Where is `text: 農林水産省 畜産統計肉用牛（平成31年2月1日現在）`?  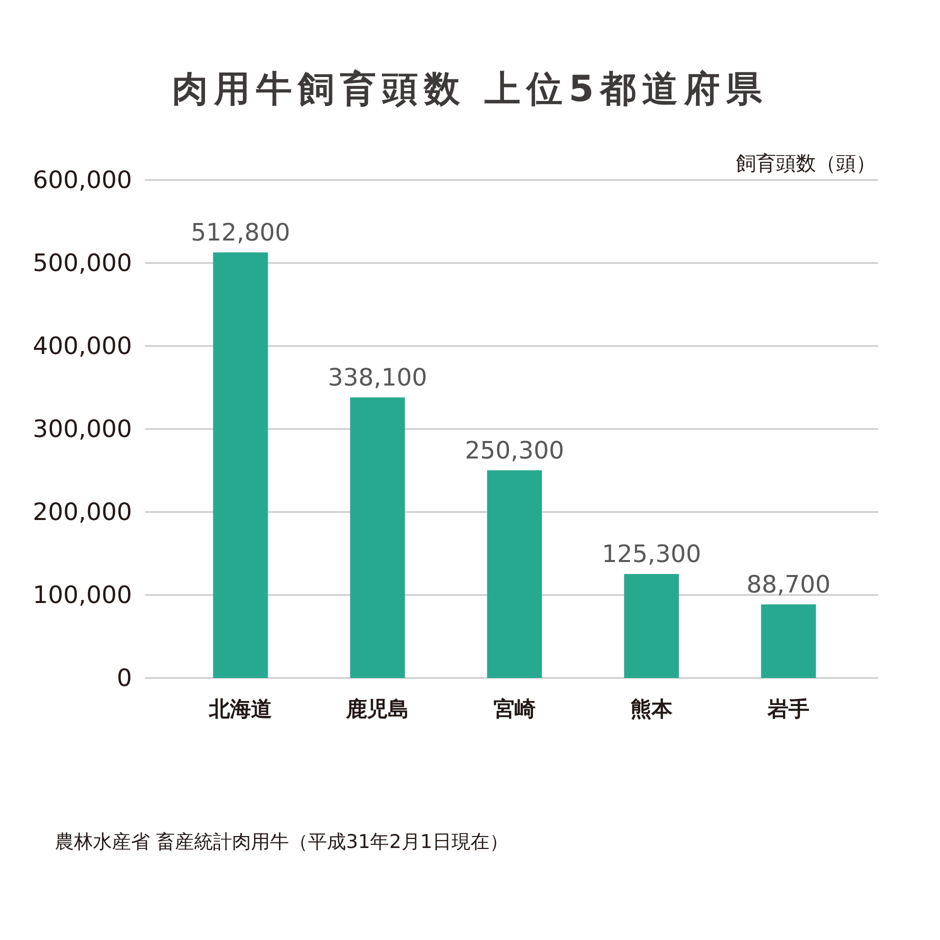
text: 農林水産省 畜産統計肉用牛（平成31年2月1日現在） is located at coordinates (281, 842).